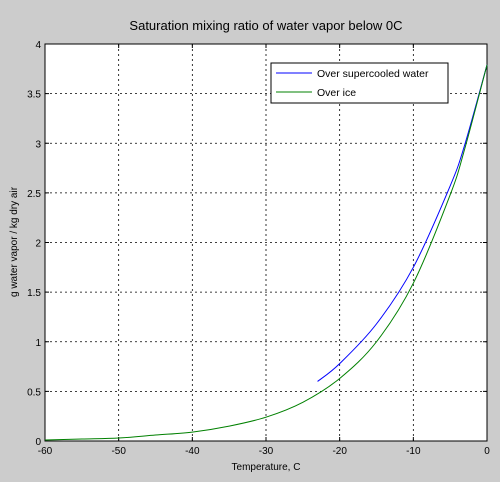 The width and height of the screenshot is (500, 482). Describe the element at coordinates (38, 45) in the screenshot. I see `y-tick-label: 4` at that location.